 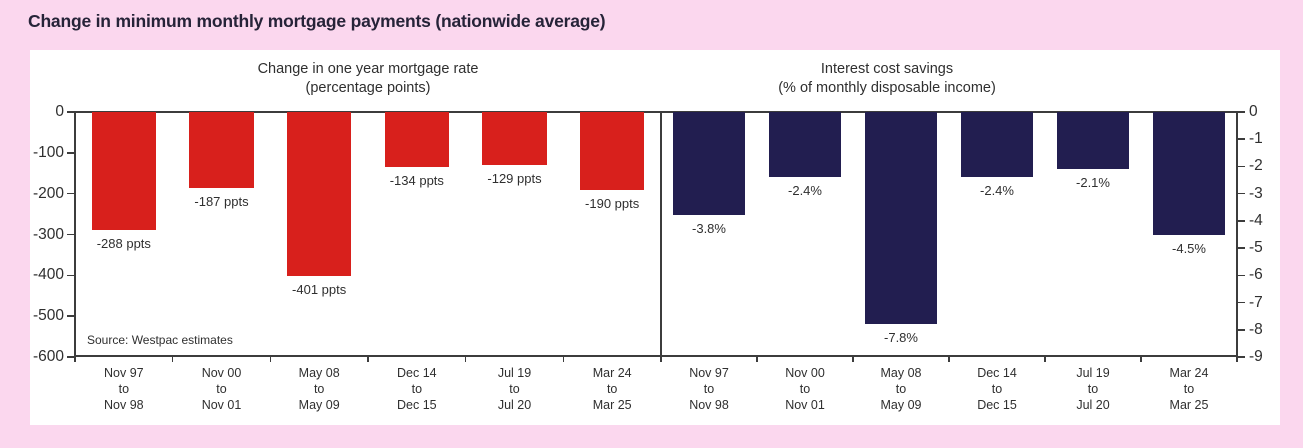 I want to click on y-tick-label: -6, so click(x=1256, y=275).